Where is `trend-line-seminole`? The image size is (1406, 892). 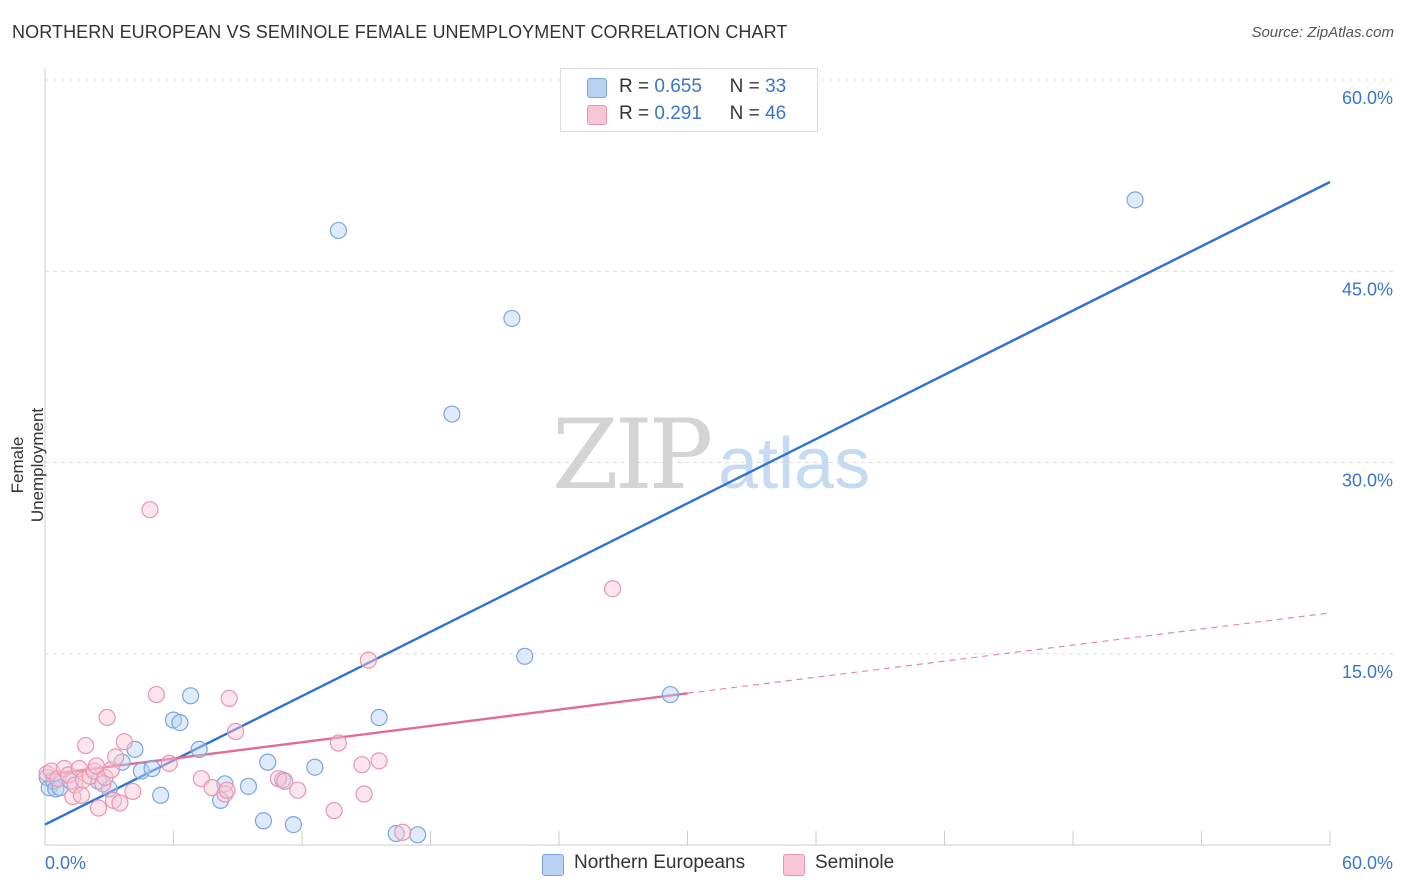 trend-line-seminole is located at coordinates (366, 734).